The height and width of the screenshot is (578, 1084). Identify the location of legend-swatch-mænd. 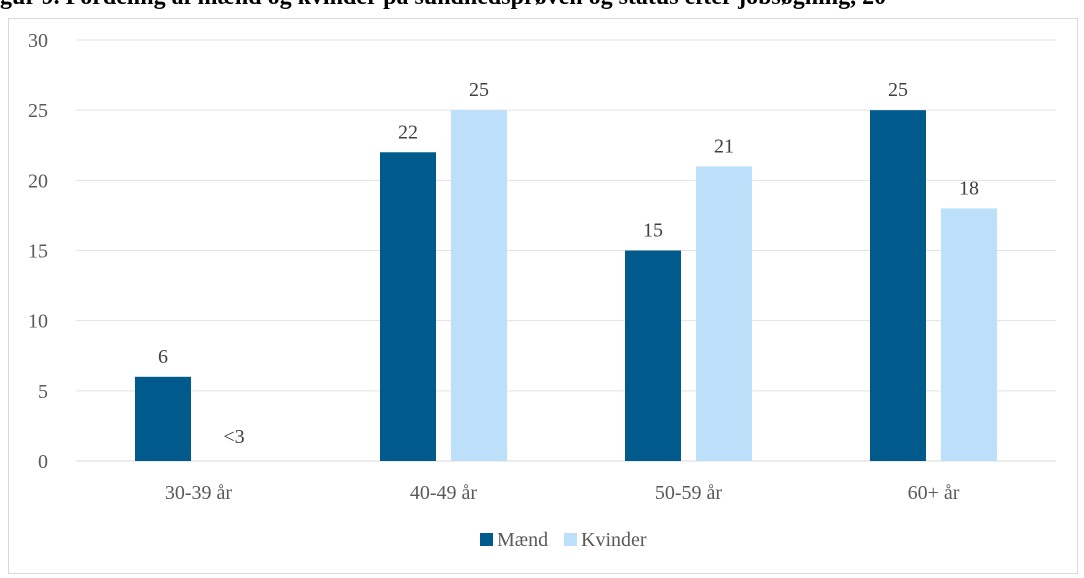
(486, 539).